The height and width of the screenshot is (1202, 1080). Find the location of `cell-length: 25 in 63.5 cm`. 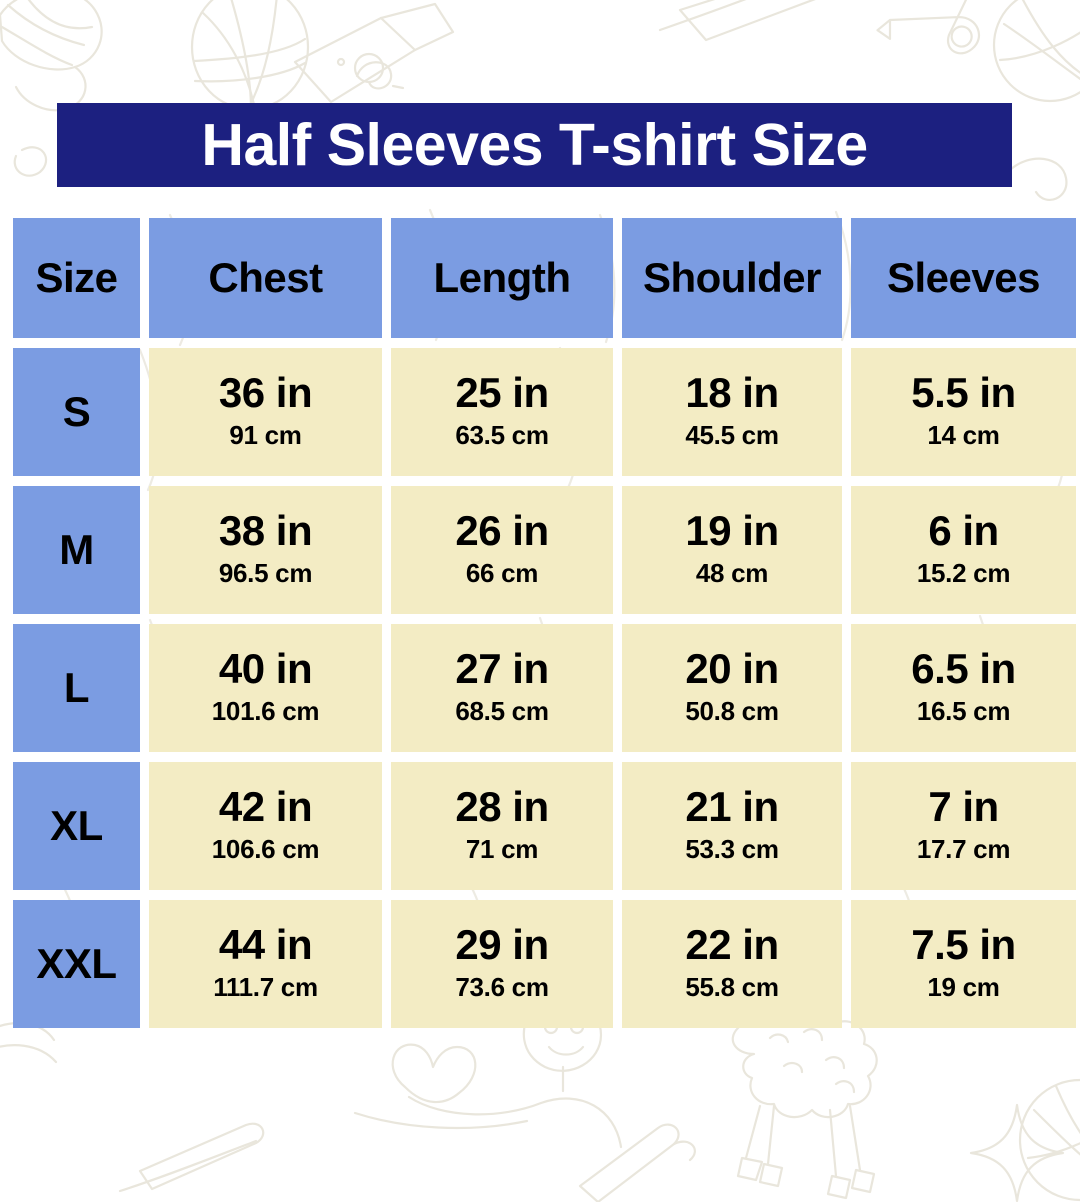

cell-length: 25 in 63.5 cm is located at coordinates (502, 412).